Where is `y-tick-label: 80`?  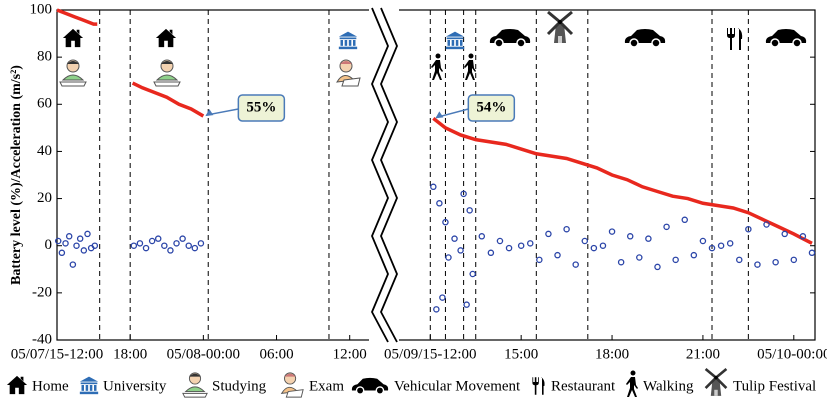 y-tick-label: 80 is located at coordinates (44, 57).